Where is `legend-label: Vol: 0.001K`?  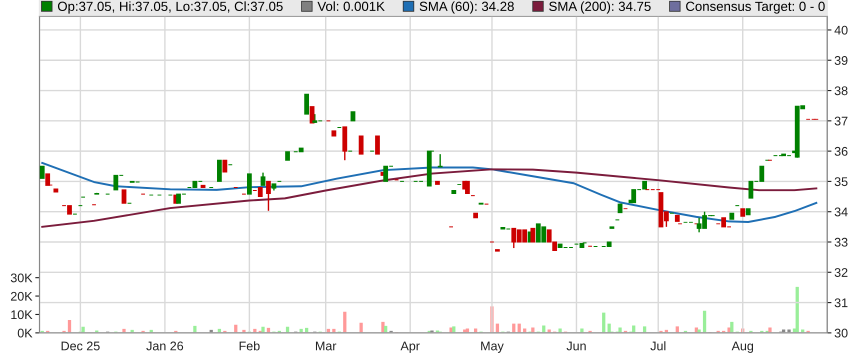
legend-label: Vol: 0.001K is located at coordinates (351, 6).